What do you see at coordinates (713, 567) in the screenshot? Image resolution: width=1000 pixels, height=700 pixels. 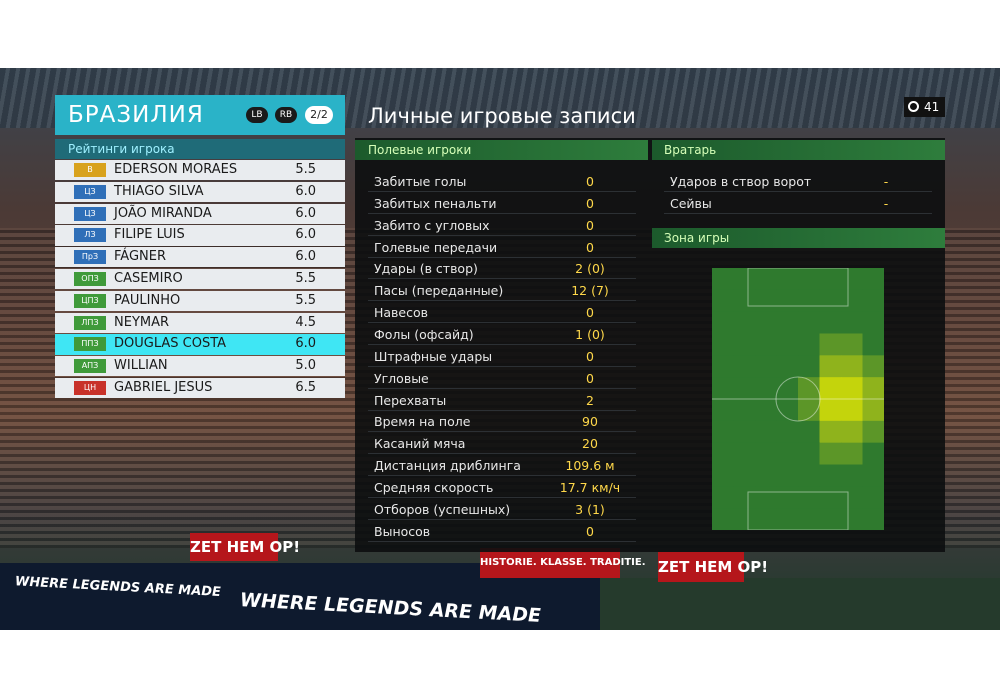 I see `banner: ZET HEM OP!` at bounding box center [713, 567].